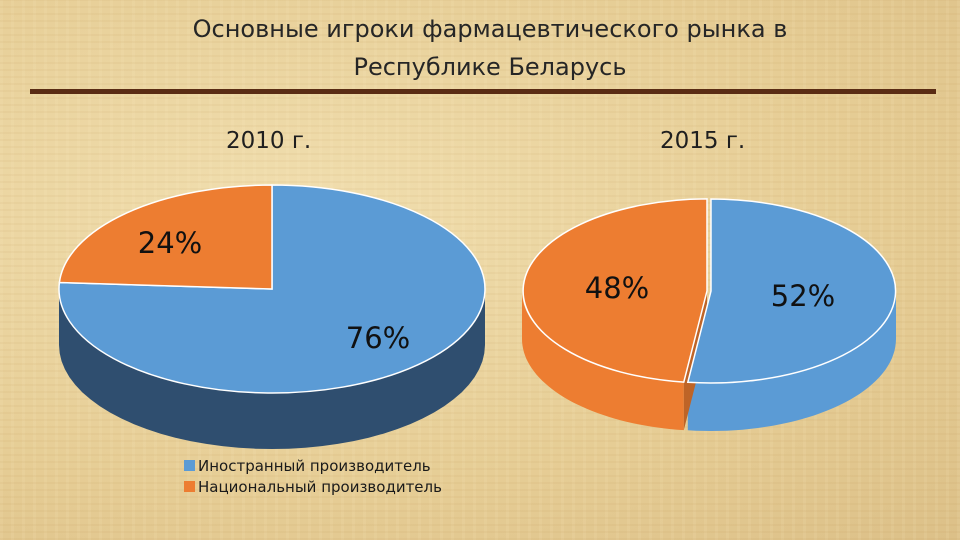  Describe the element at coordinates (483, 91) in the screenshot. I see `title-divider` at that location.